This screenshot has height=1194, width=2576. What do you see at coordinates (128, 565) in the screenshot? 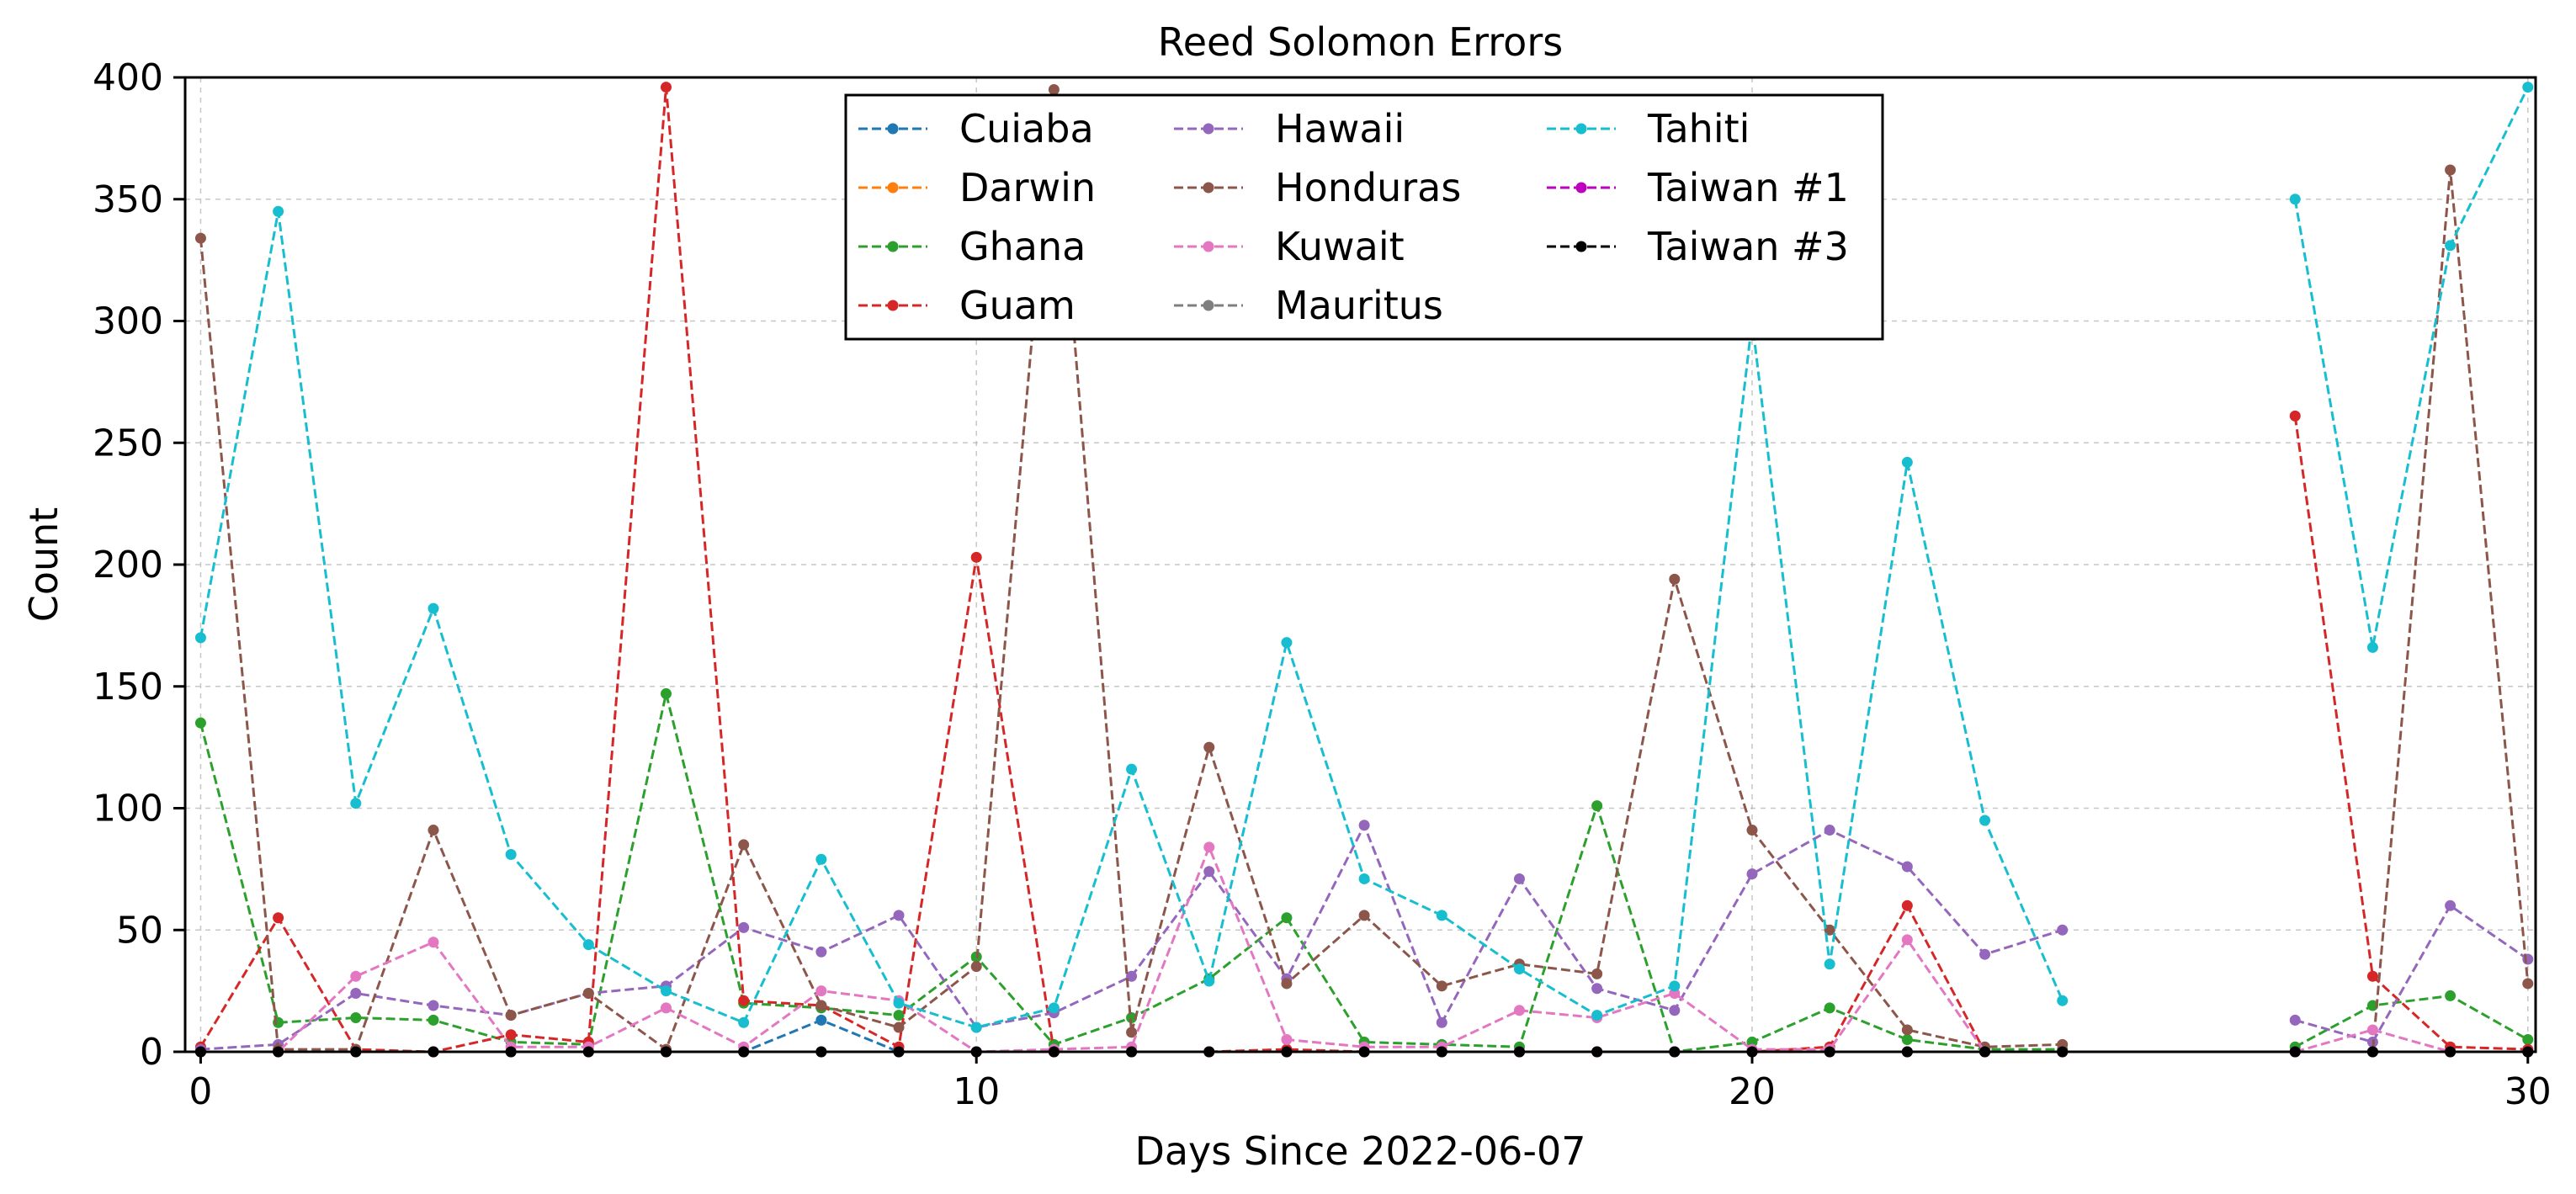
I see `y-tick-label: 200` at bounding box center [128, 565].